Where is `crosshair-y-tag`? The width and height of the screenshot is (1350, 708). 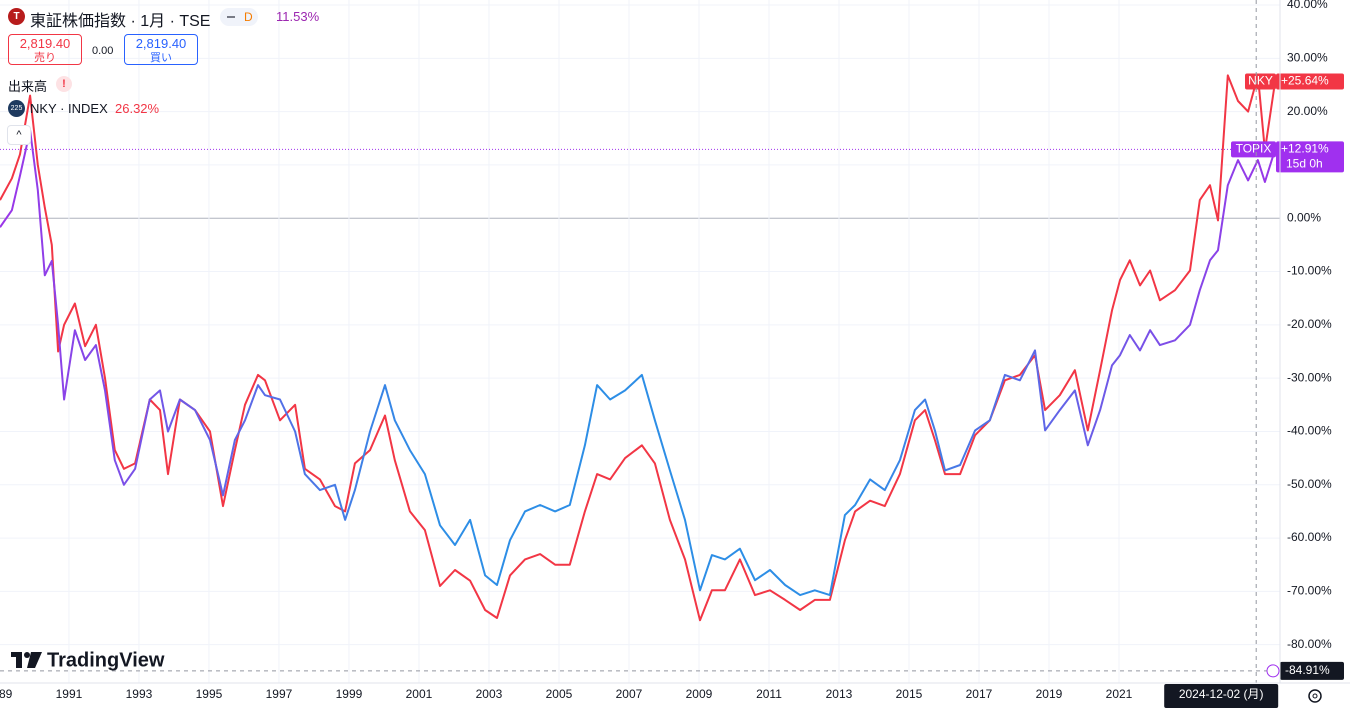 crosshair-y-tag is located at coordinates (1312, 670).